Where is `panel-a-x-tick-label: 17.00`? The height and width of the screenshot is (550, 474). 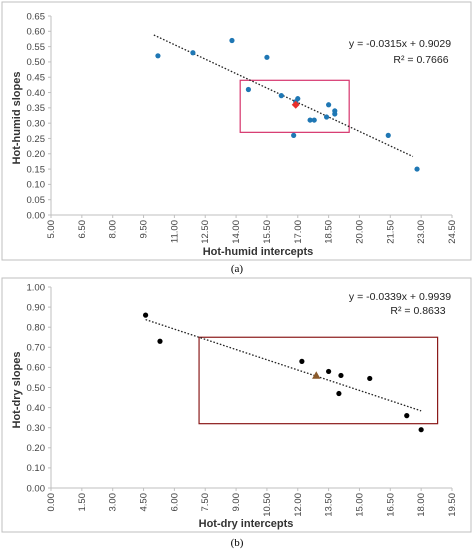 panel-a-x-tick-label: 17.00 is located at coordinates (298, 232).